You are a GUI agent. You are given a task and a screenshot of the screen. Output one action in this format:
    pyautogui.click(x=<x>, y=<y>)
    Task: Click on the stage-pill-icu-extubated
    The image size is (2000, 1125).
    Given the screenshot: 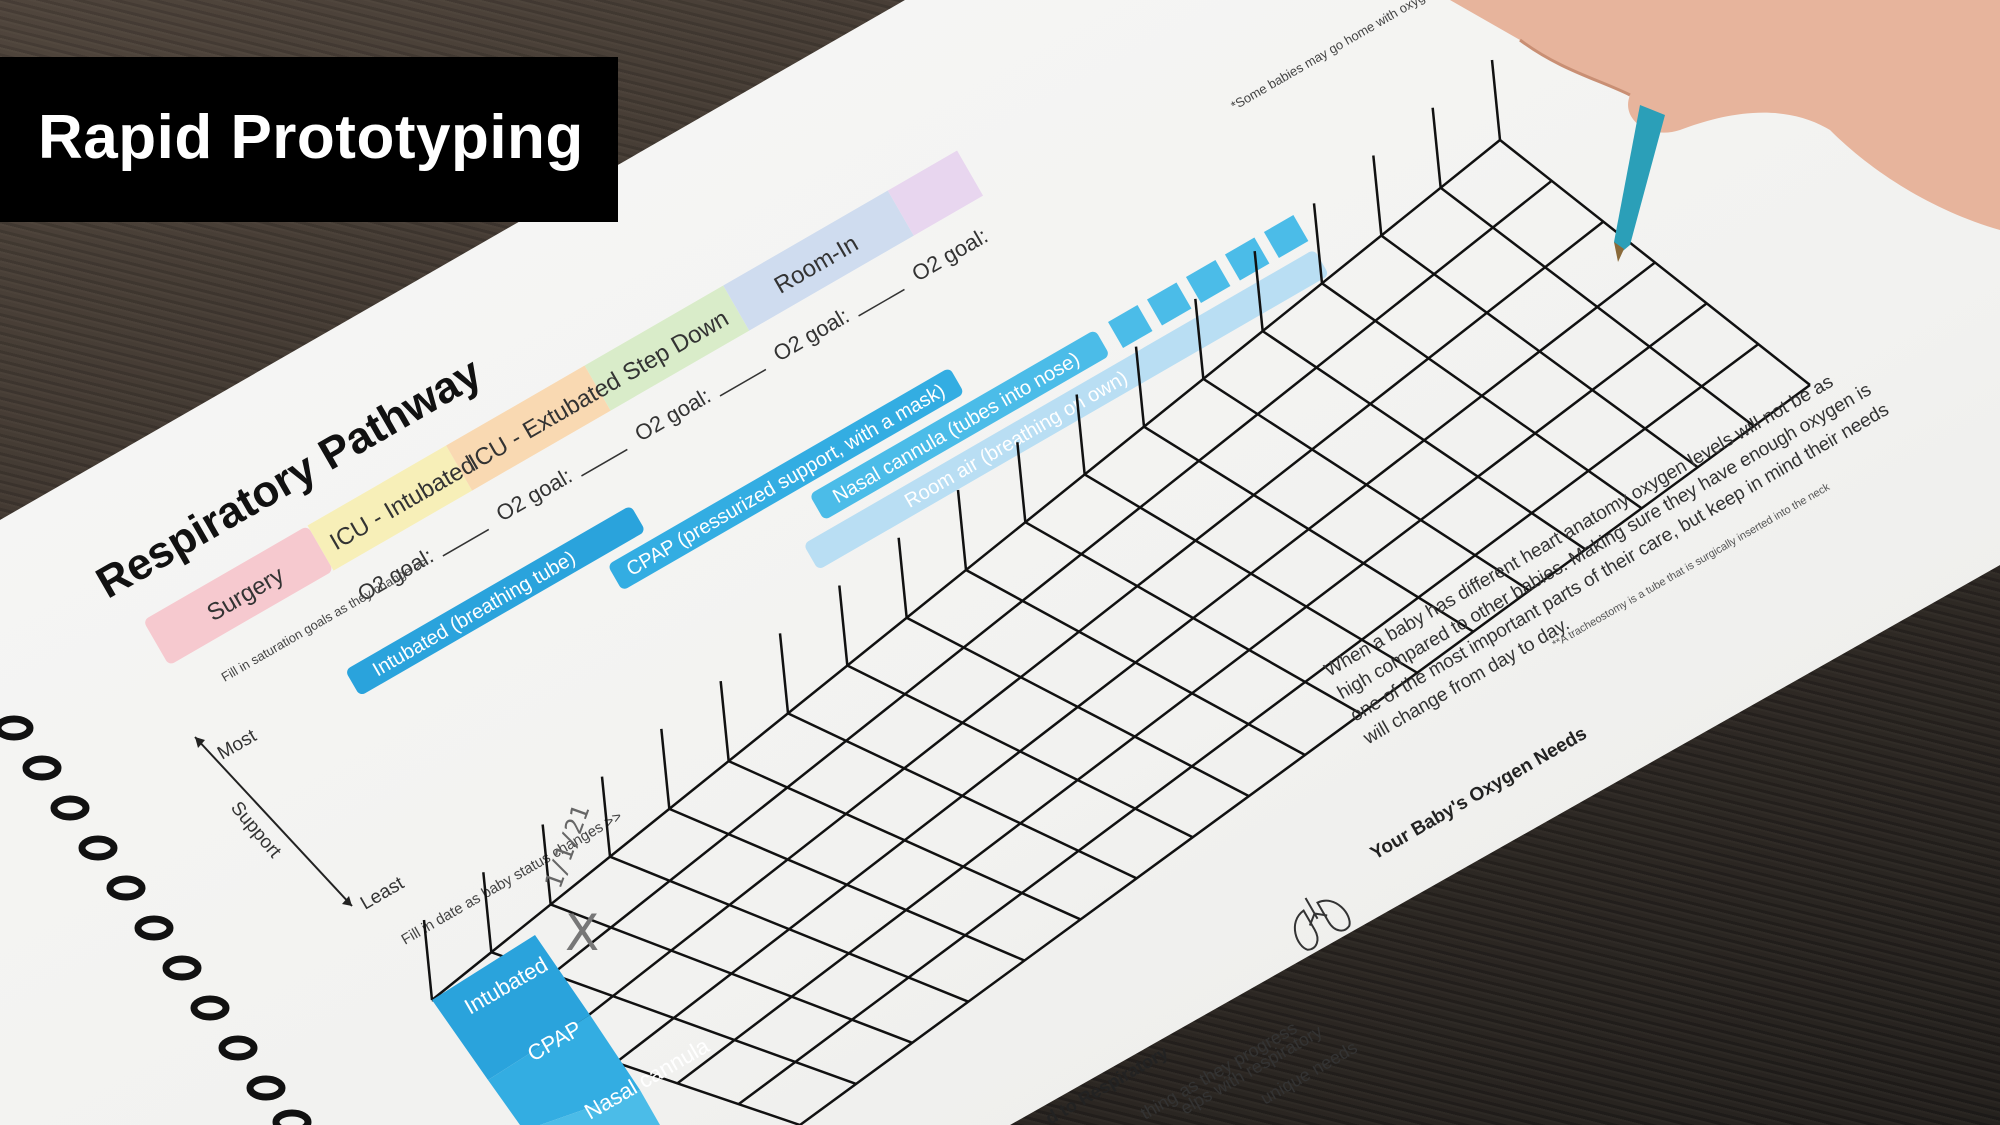 What is the action you would take?
    pyautogui.click(x=528, y=428)
    